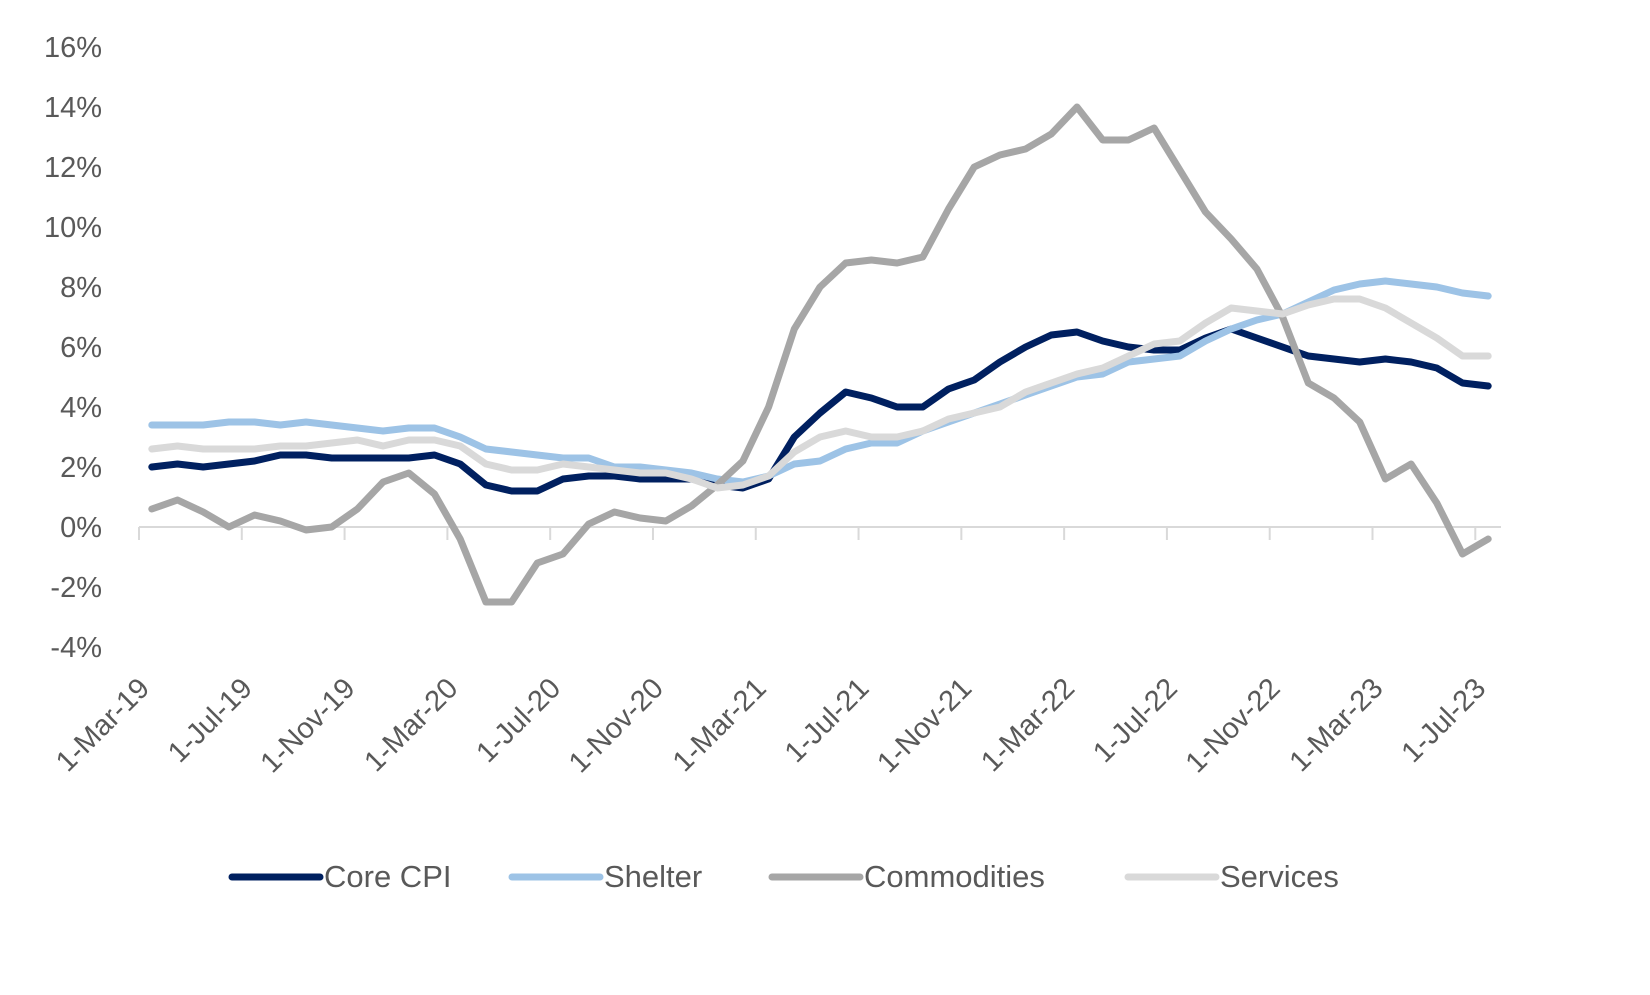  Describe the element at coordinates (73, 228) in the screenshot. I see `y-tick-label: 10%` at that location.